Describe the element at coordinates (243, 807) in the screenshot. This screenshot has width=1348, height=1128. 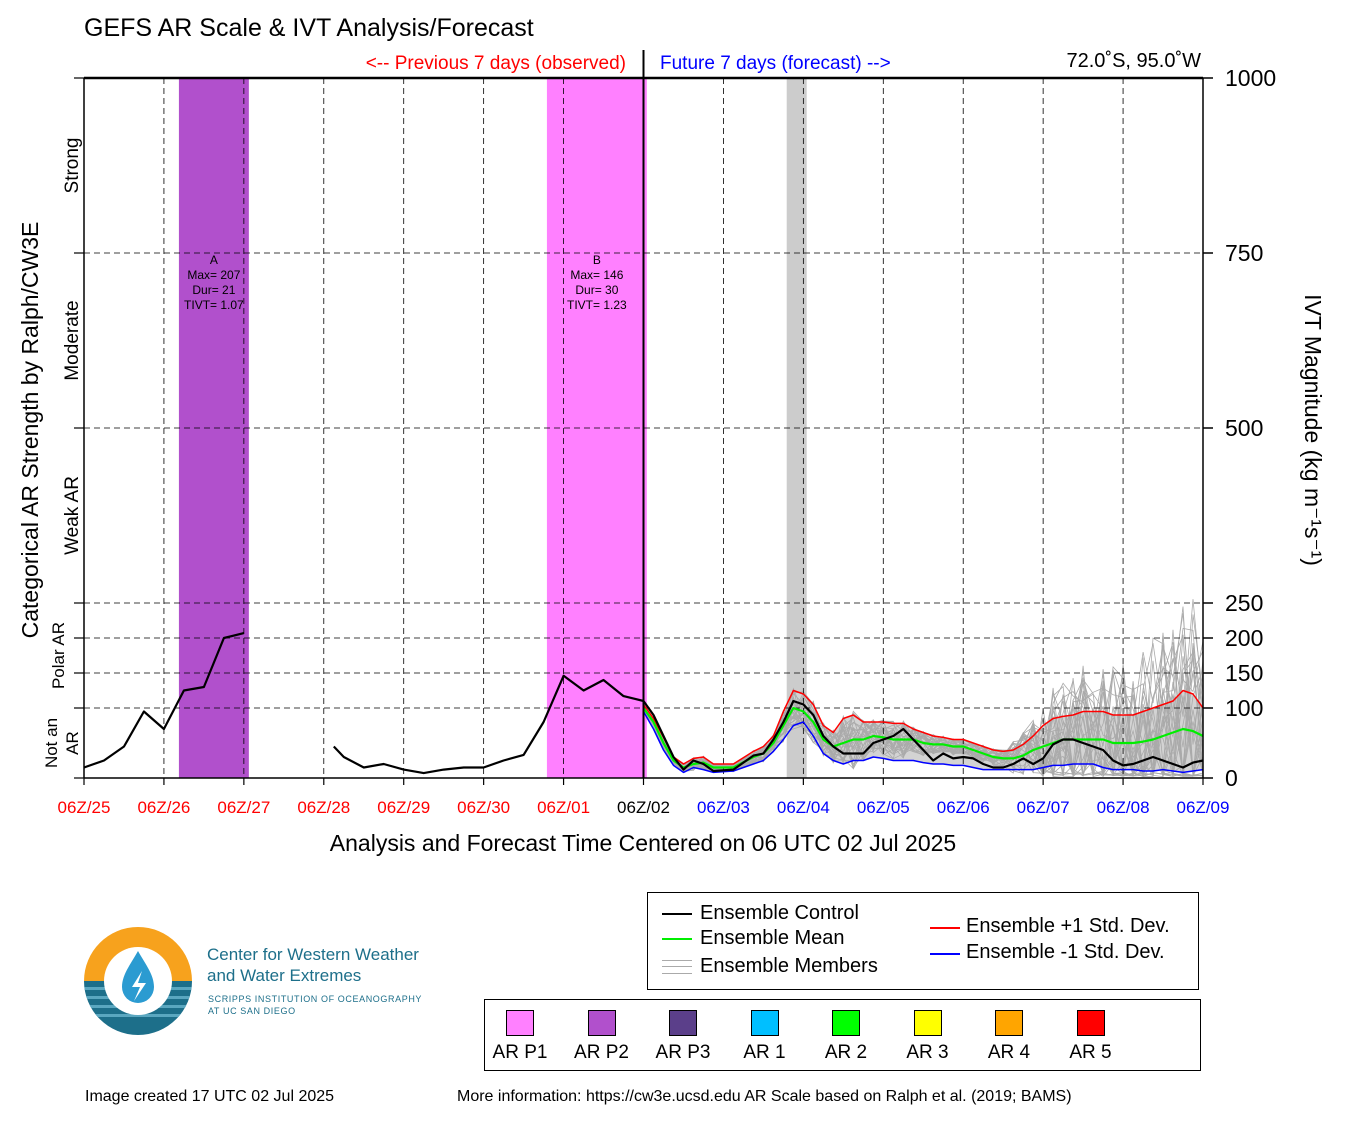
I see `x-tick-label: 06Z/27` at that location.